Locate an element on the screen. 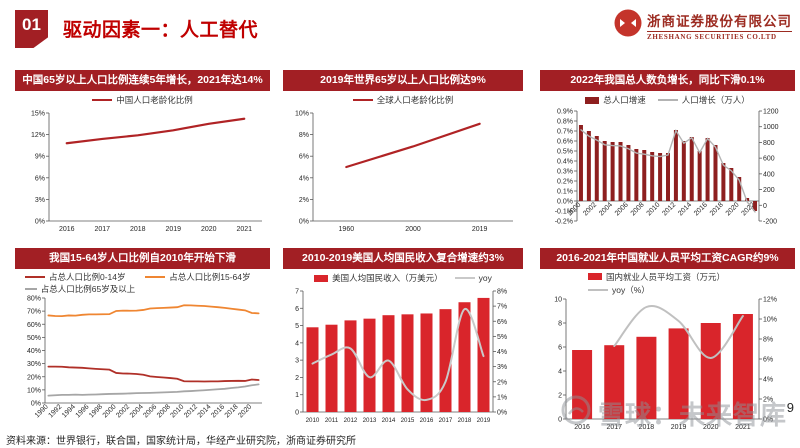 The width and height of the screenshot is (800, 448). svg-text: 3 is located at coordinates (297, 361).